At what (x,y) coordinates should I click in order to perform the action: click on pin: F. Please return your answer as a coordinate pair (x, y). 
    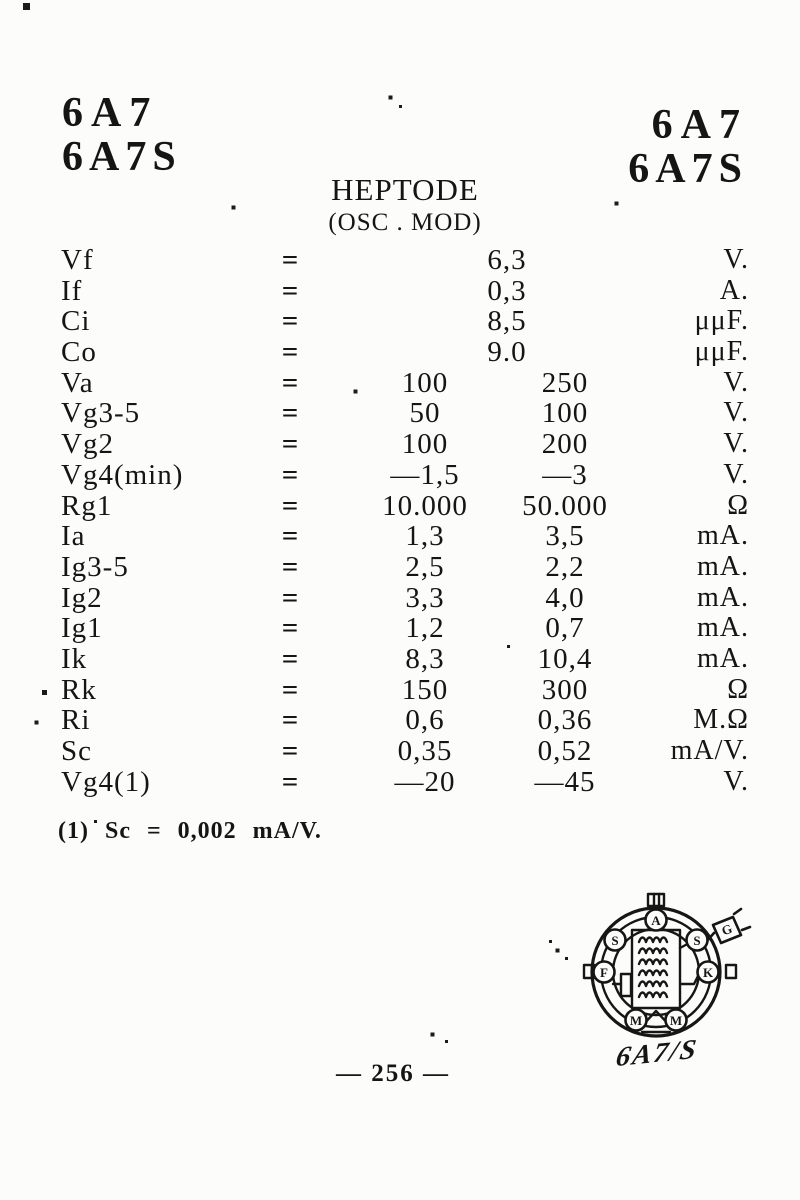
    Looking at the image, I should click on (604, 972).